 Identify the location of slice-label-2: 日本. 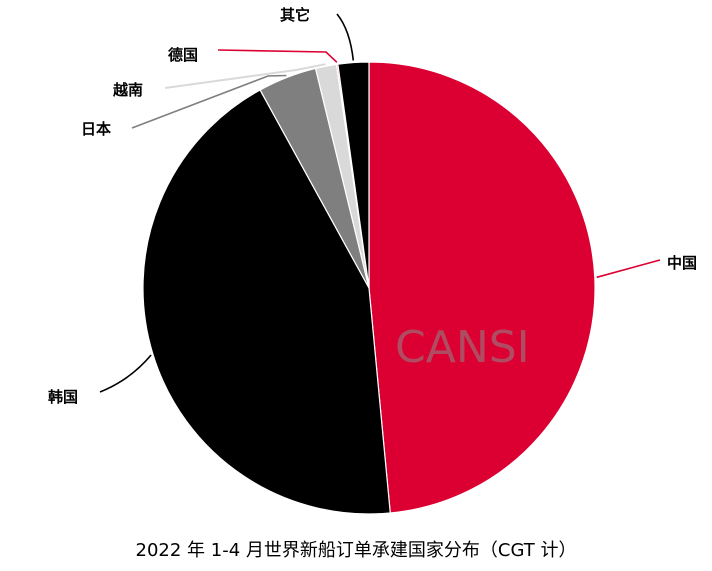
(96, 129).